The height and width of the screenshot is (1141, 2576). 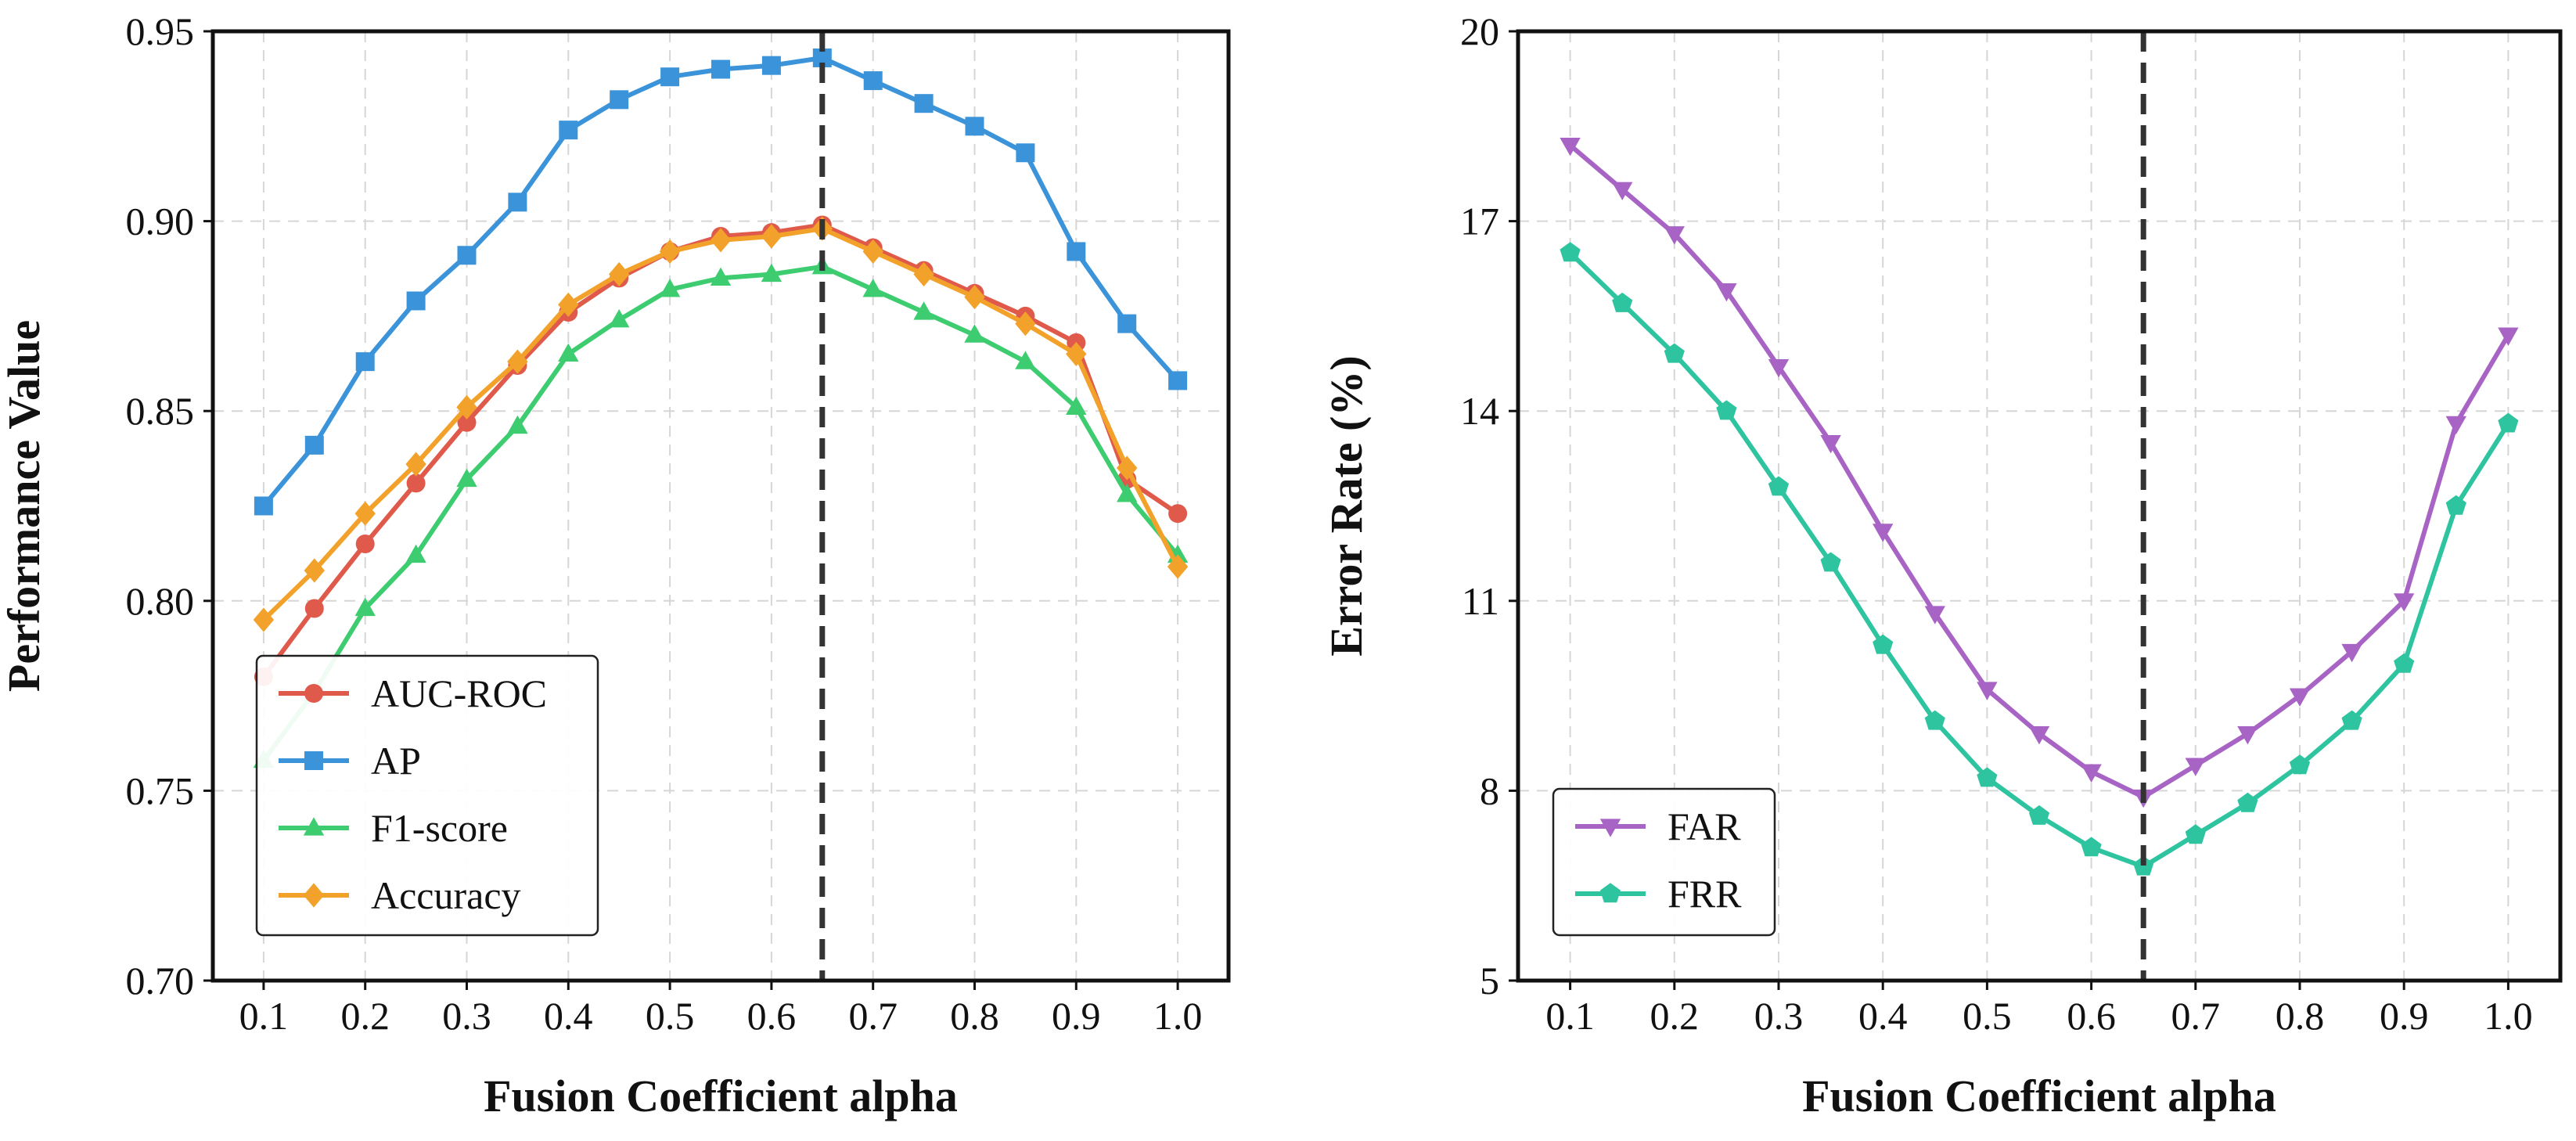 What do you see at coordinates (1490, 790) in the screenshot?
I see `y-tick-label: 8` at bounding box center [1490, 790].